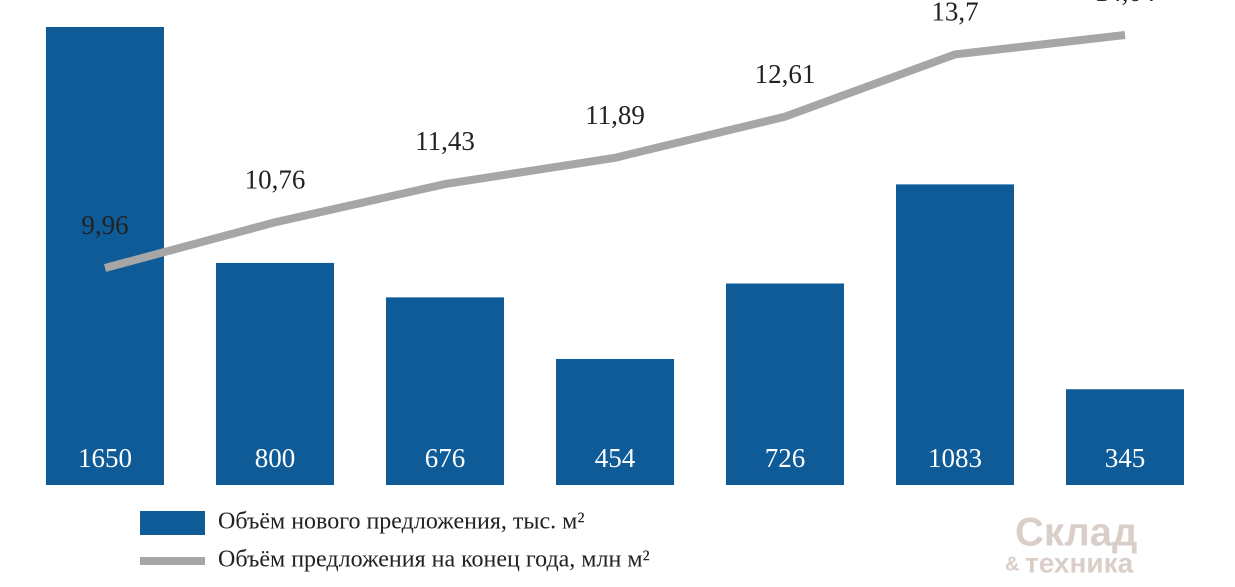 The image size is (1235, 587). I want to click on data-label: 800, so click(275, 458).